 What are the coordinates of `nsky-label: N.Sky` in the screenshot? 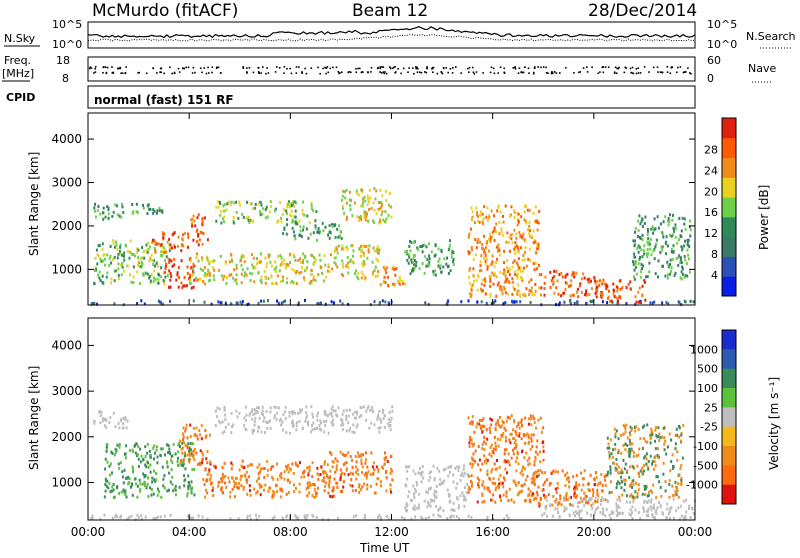 It's located at (20, 38).